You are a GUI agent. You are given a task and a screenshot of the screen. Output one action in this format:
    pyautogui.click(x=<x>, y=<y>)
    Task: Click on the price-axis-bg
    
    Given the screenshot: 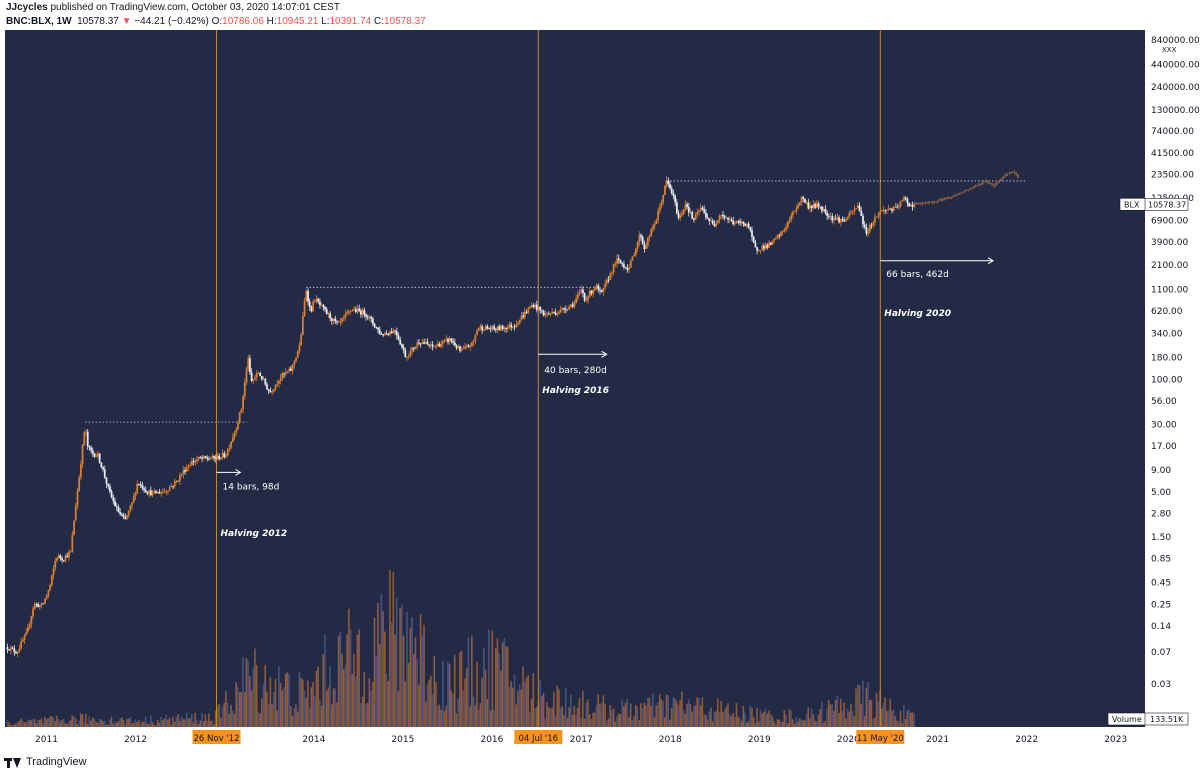 What is the action you would take?
    pyautogui.click(x=1172, y=378)
    